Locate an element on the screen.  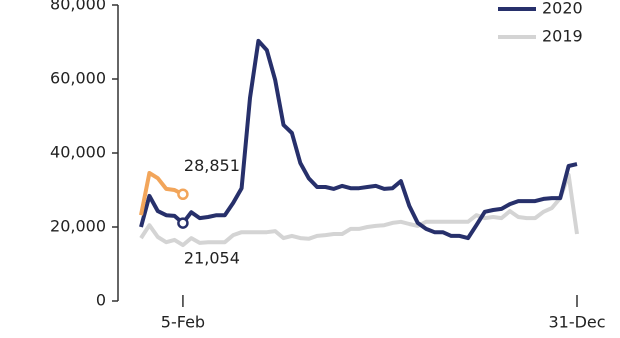
value-label: 21,054 is located at coordinates (212, 258).